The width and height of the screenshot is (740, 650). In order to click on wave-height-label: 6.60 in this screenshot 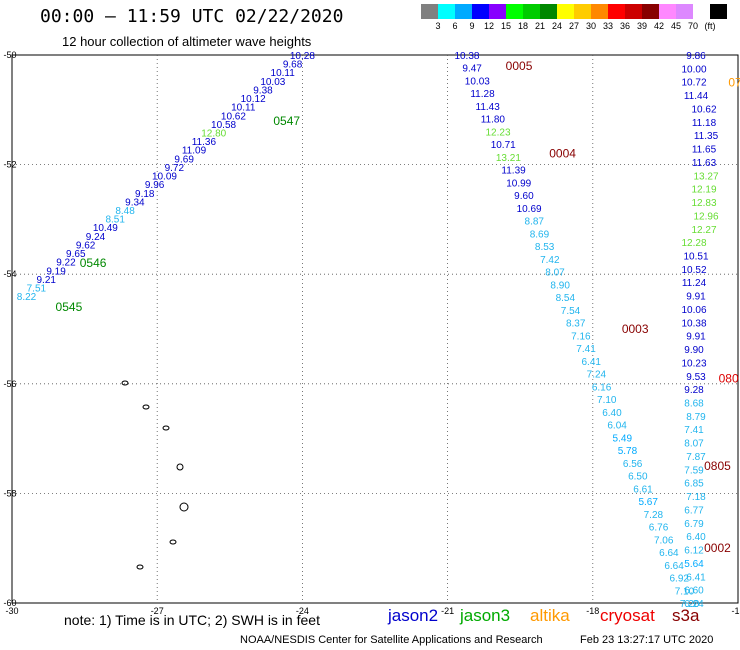, I will do `click(694, 591)`.